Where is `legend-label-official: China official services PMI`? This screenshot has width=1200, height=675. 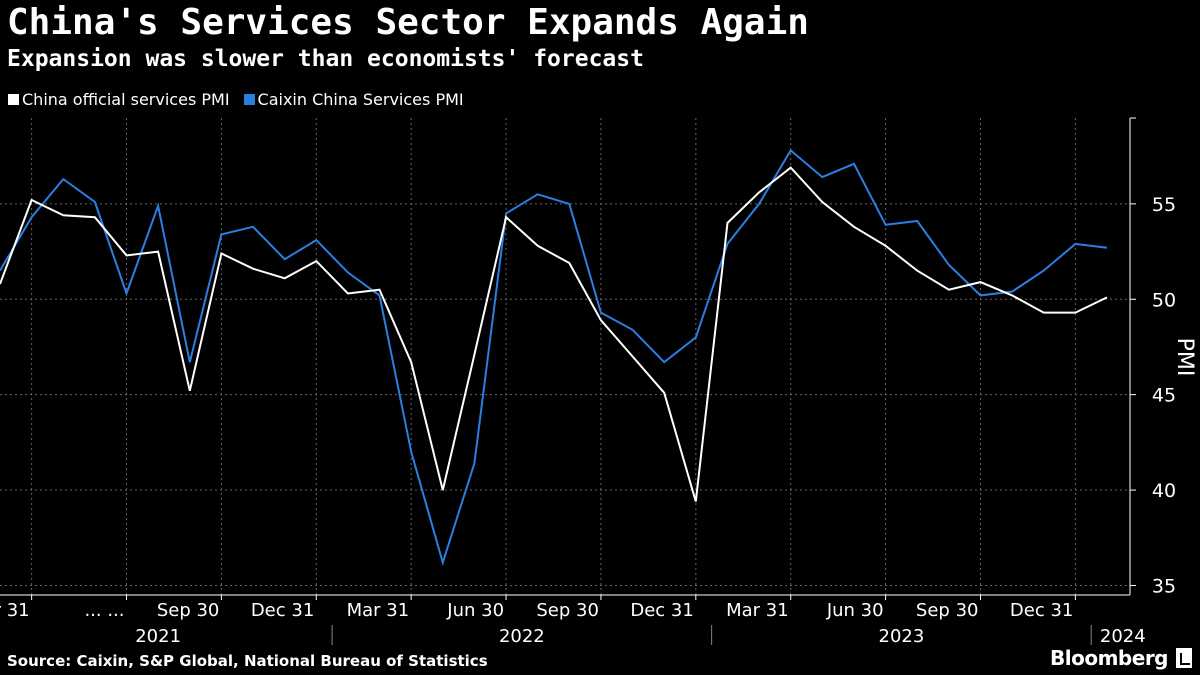
legend-label-official: China official services PMI is located at coordinates (126, 99).